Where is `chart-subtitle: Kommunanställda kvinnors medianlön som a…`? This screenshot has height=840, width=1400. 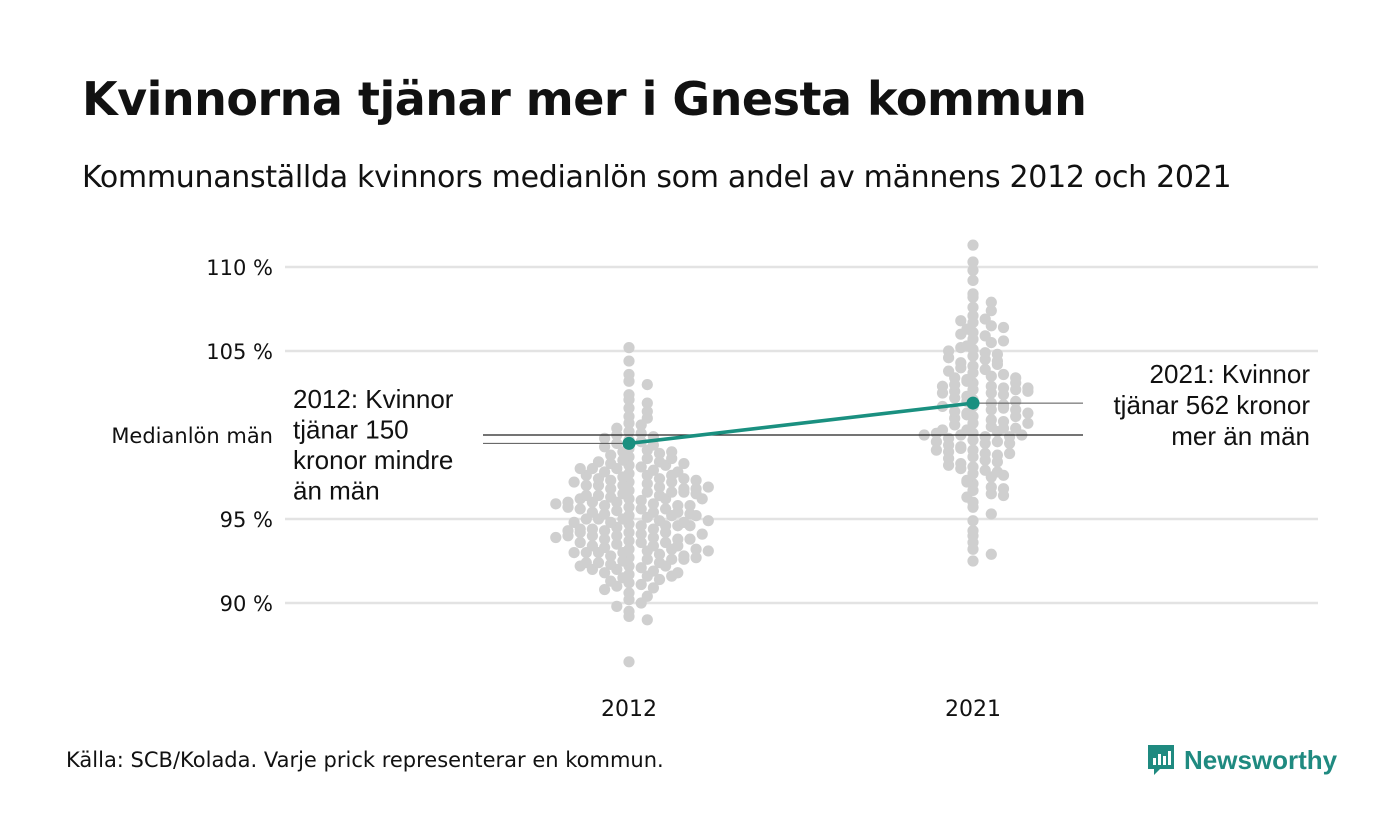
chart-subtitle: Kommunanställda kvinnors medianlön som a… is located at coordinates (657, 177).